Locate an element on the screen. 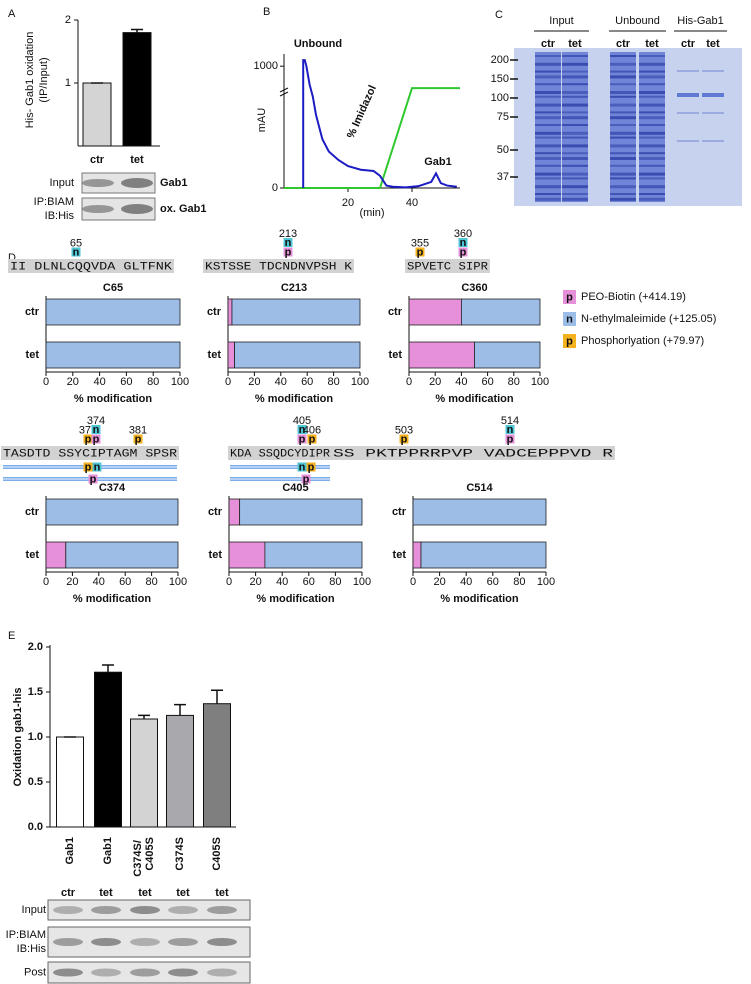  panel-label: A is located at coordinates (12, 14).